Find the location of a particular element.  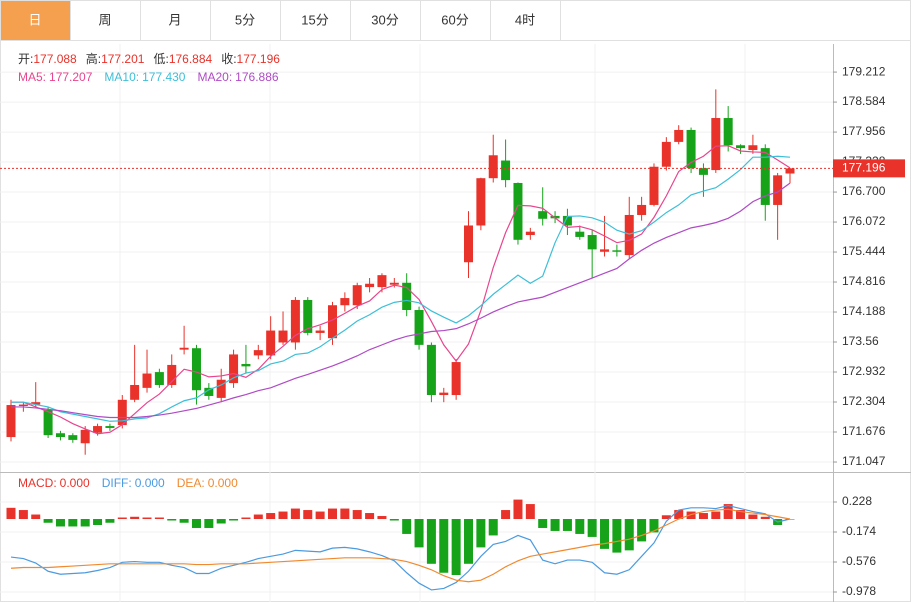

y-tick-label: 174.188 is located at coordinates (864, 311).